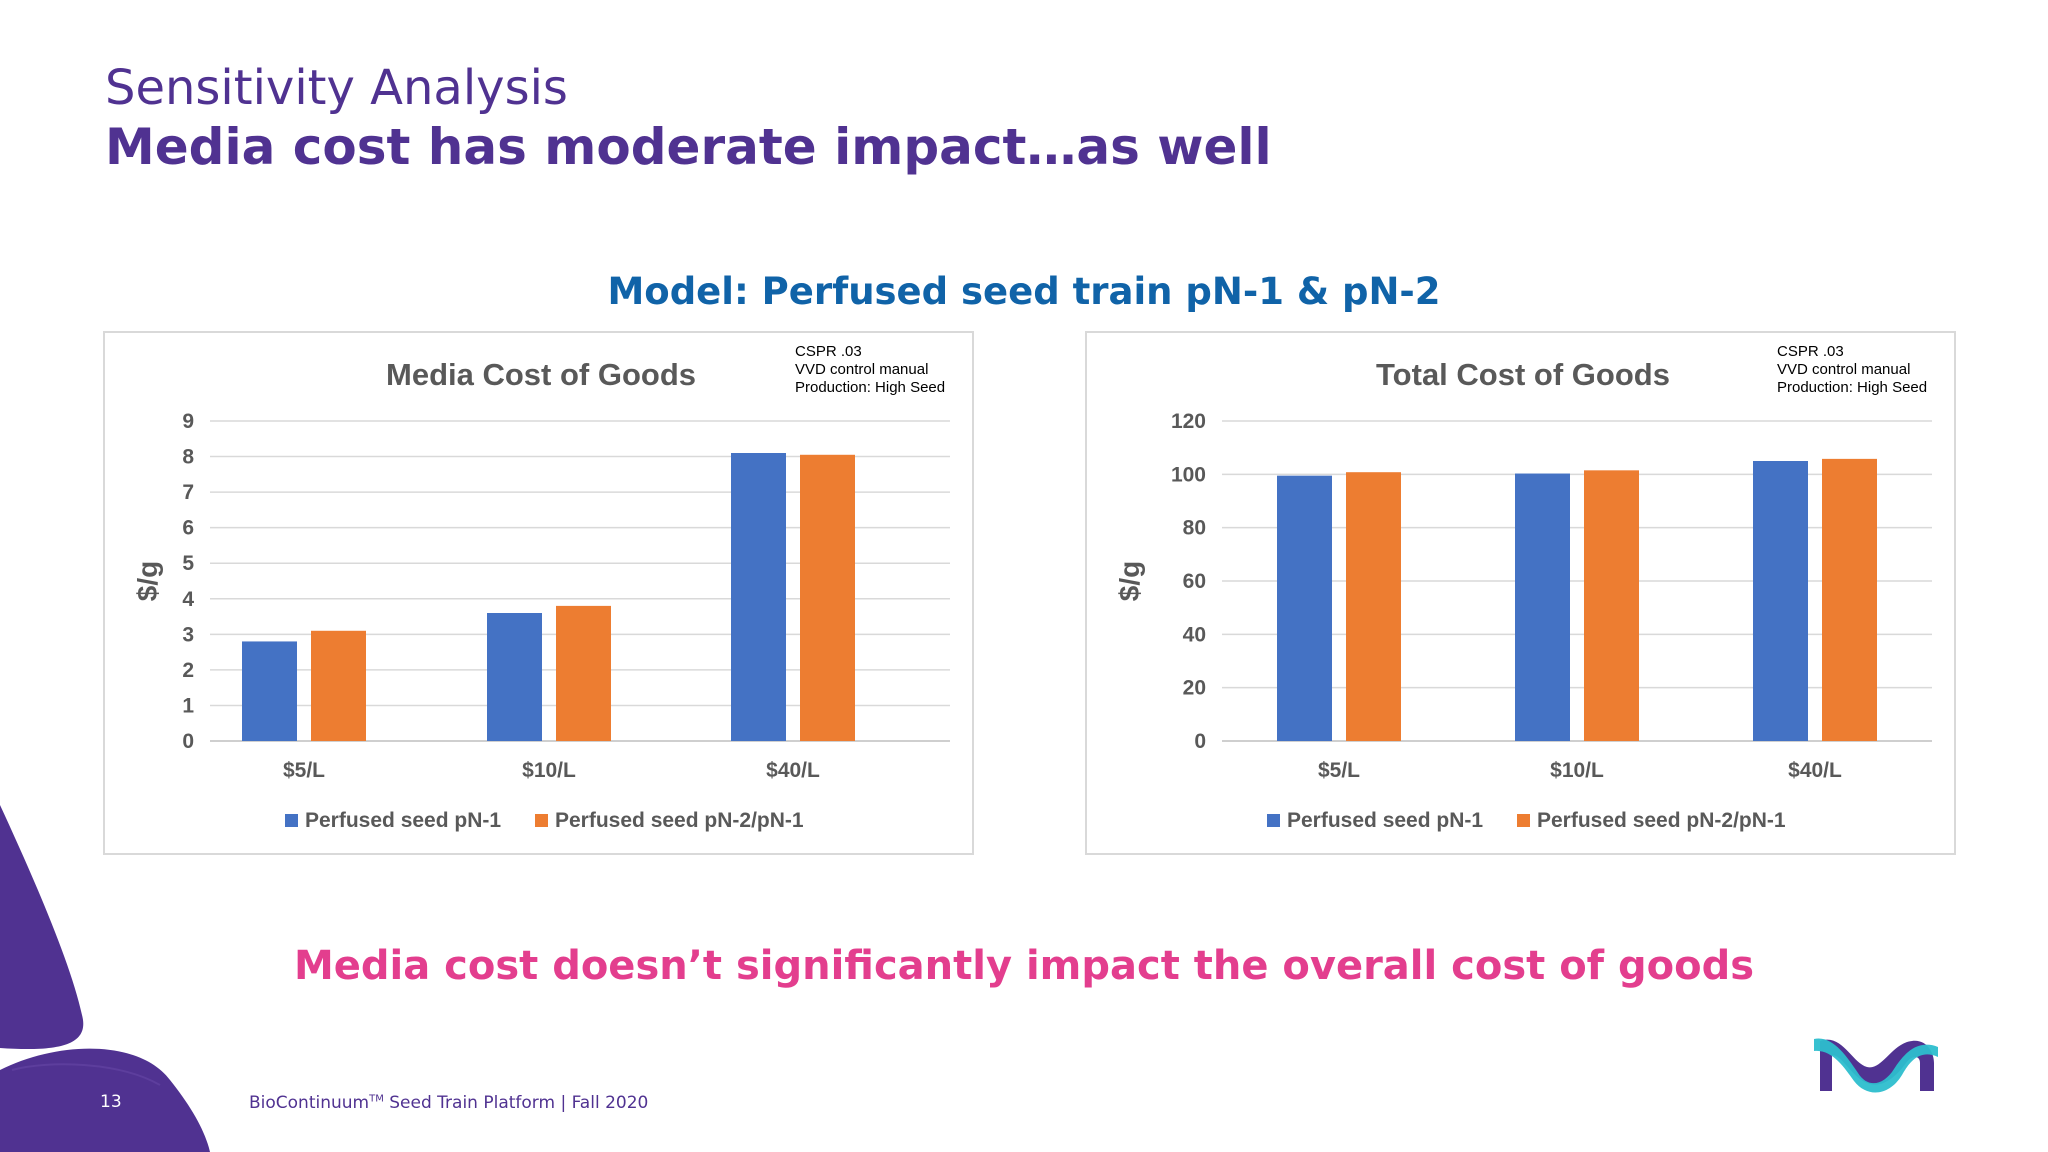 The height and width of the screenshot is (1152, 2048). I want to click on slide-title: Sensitivity Analysis, so click(336, 88).